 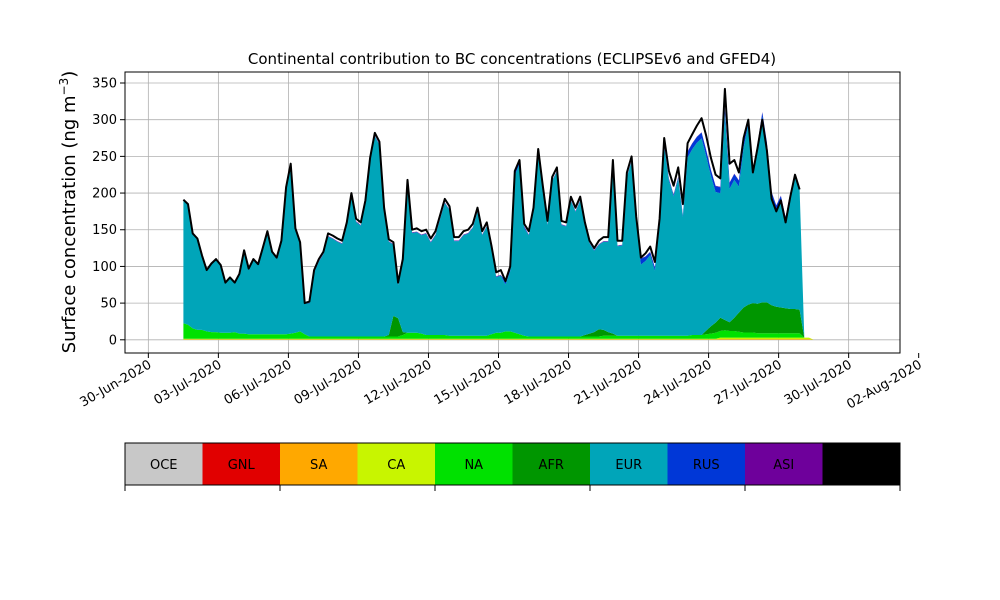 What do you see at coordinates (64, 87) in the screenshot?
I see `y-axis-label-unit-exponent: −3` at bounding box center [64, 87].